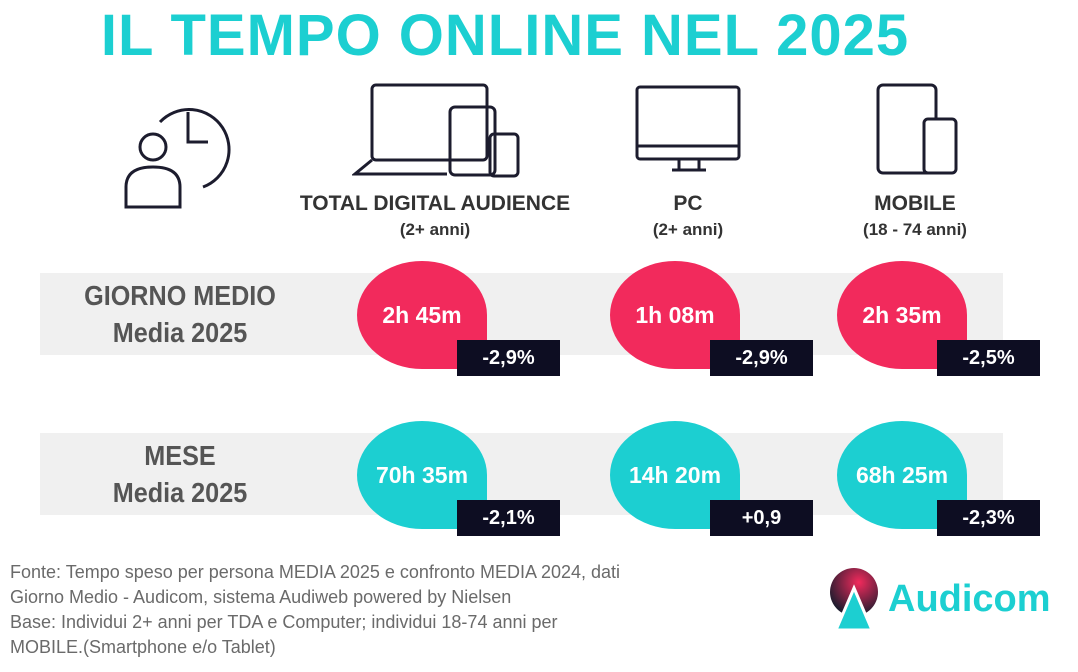  What do you see at coordinates (435, 203) in the screenshot?
I see `column-label: TOTAL DIGITAL AUDIENCE` at bounding box center [435, 203].